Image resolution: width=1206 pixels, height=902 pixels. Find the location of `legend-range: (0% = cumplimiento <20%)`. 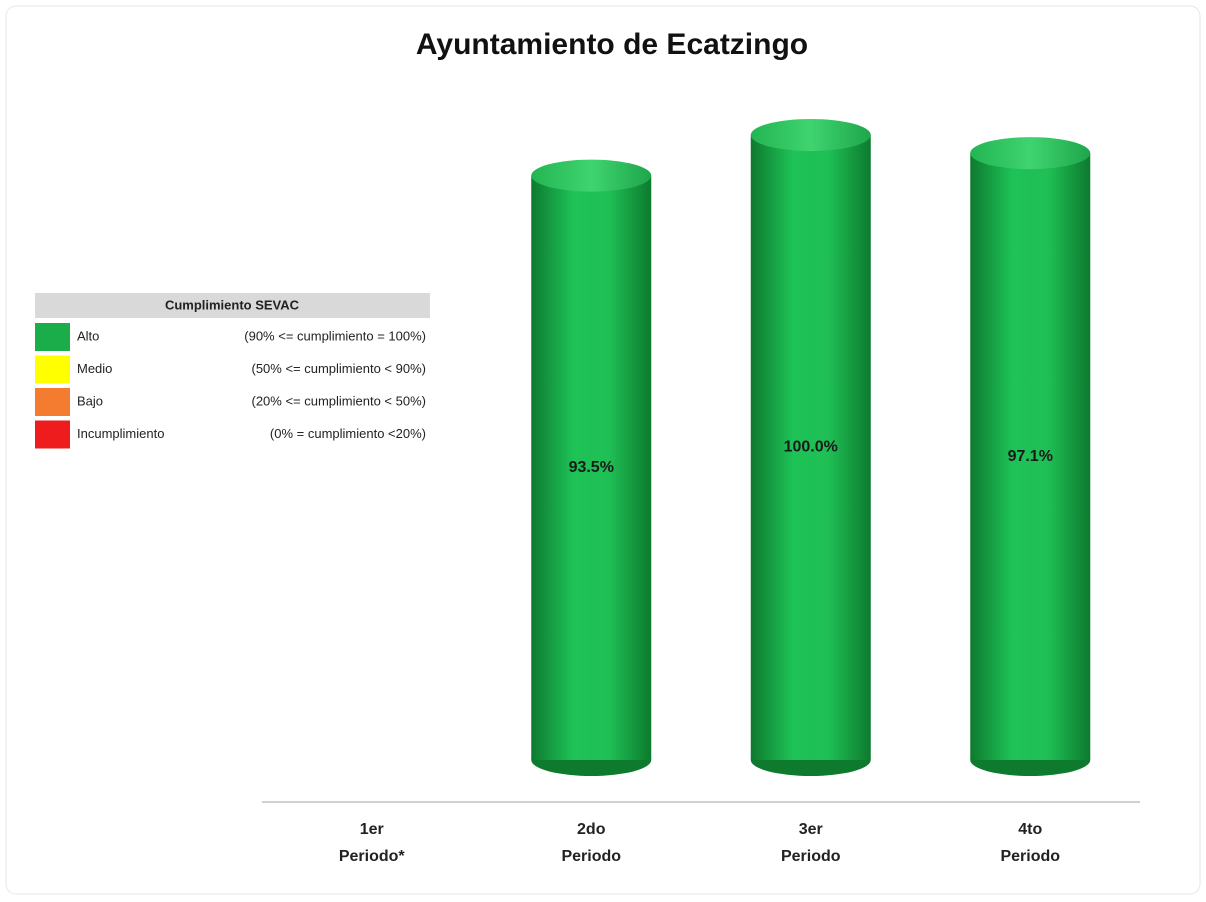

legend-range: (0% = cumplimiento <20%) is located at coordinates (348, 433).